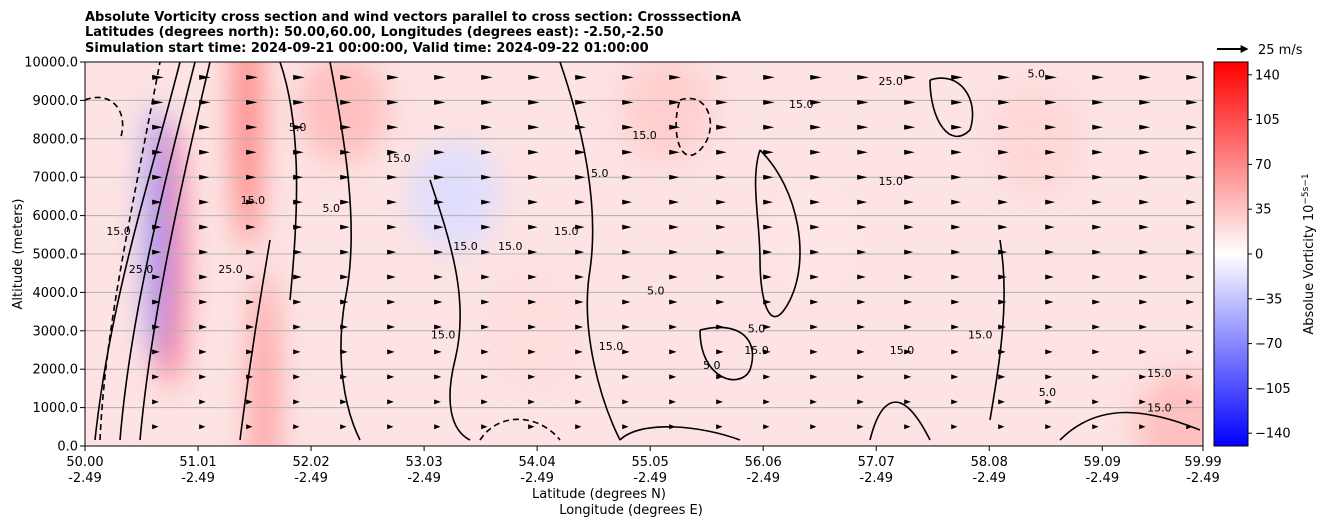 This screenshot has height=526, width=1332. What do you see at coordinates (56, 216) in the screenshot?
I see `y-tick-label-6: 6000.0` at bounding box center [56, 216].